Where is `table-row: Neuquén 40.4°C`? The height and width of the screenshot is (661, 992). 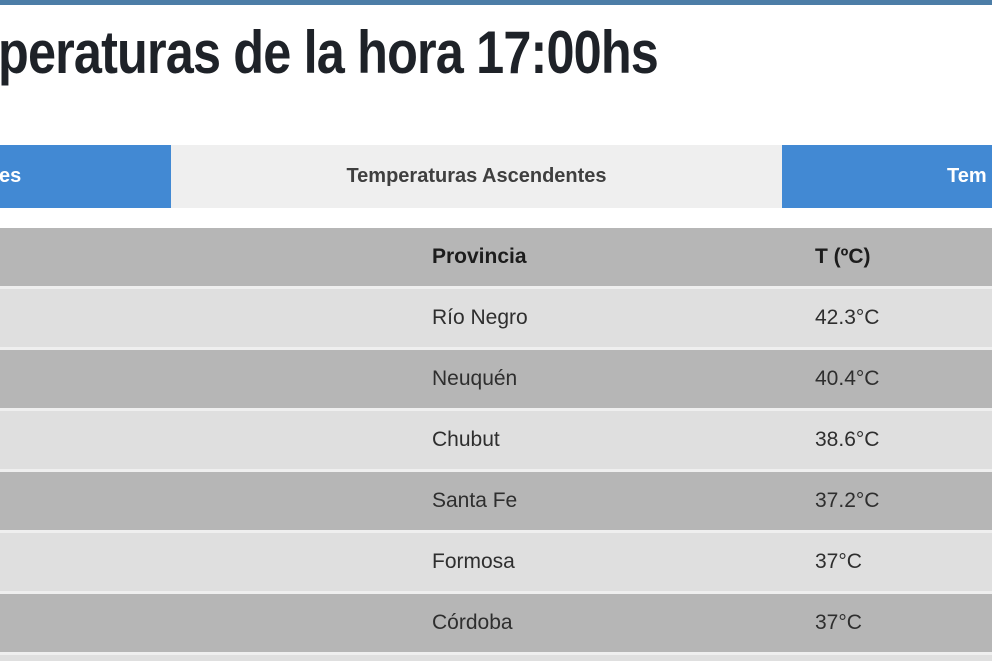
table-row: Neuquén 40.4°C is located at coordinates (496, 380).